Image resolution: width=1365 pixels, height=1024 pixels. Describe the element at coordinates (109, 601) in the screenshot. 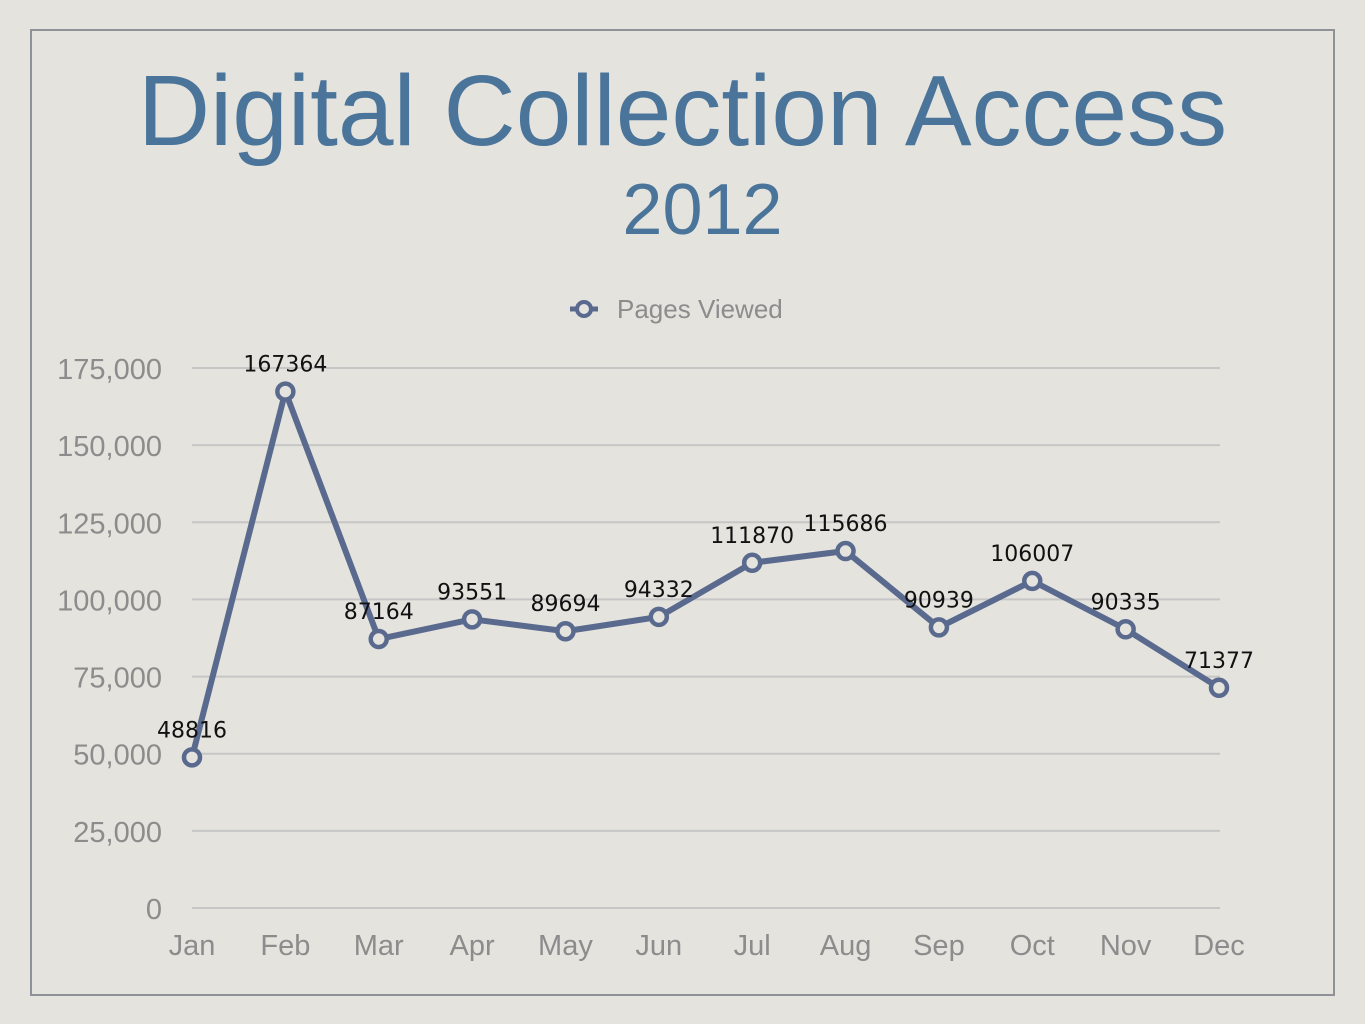

I see `y-tick-label: 100,000` at that location.